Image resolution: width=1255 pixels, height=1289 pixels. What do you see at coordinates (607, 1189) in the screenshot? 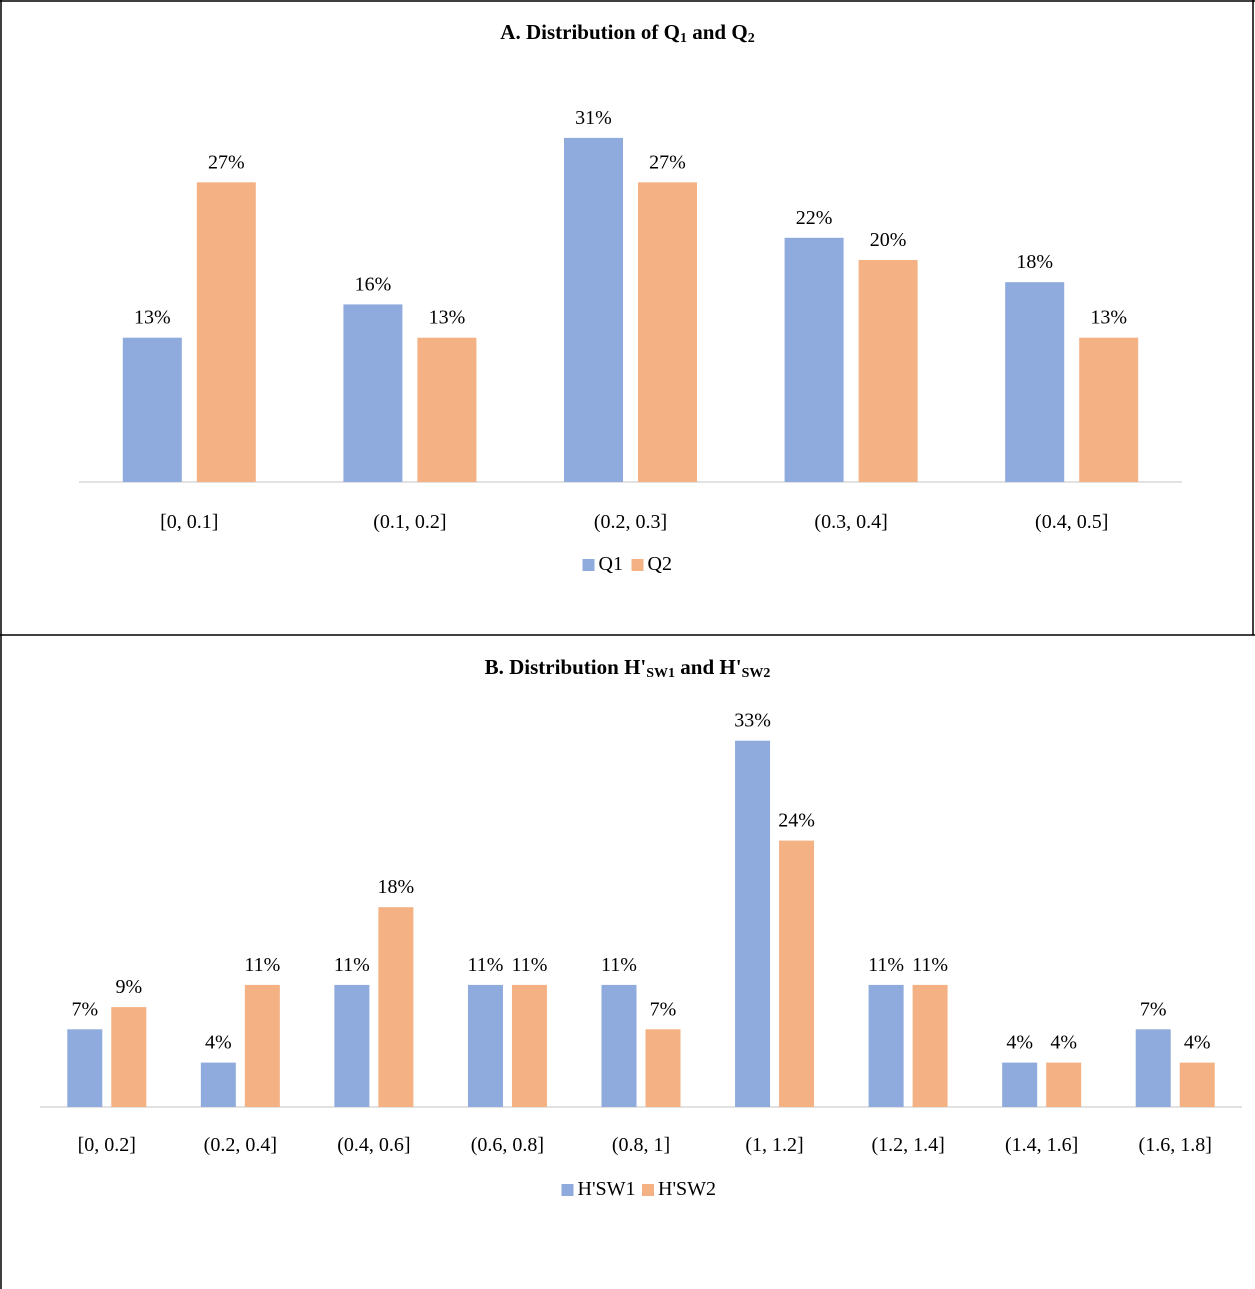
I see `chart-b-legend-label-1: H'SW1` at bounding box center [607, 1189].